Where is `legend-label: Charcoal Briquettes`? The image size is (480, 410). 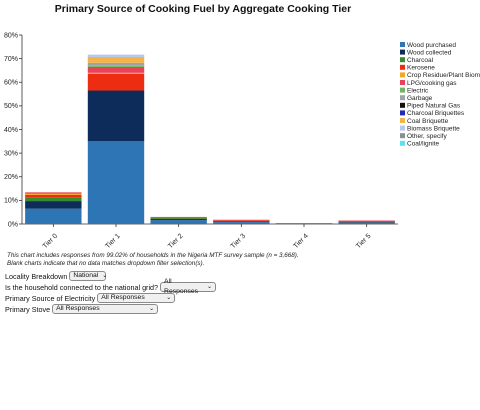
legend-label: Charcoal Briquettes is located at coordinates (436, 113).